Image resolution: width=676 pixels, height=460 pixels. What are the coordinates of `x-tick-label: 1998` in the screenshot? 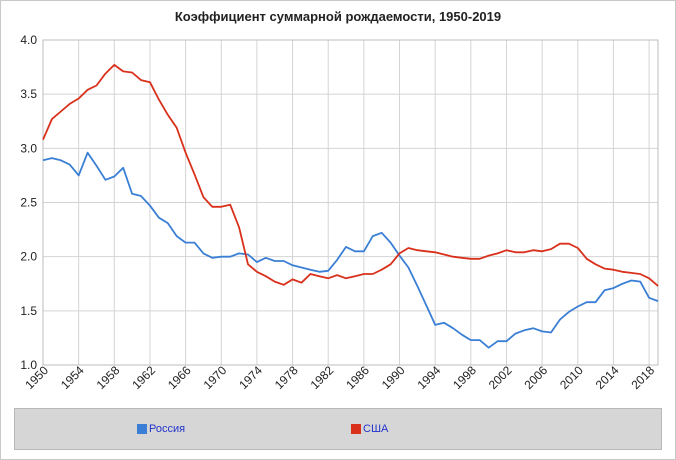 It's located at (464, 377).